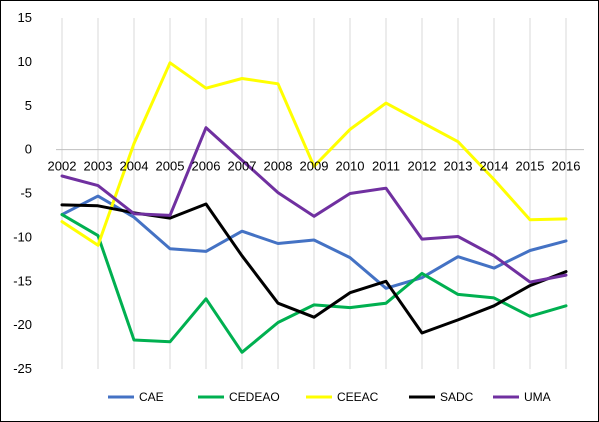 Image resolution: width=599 pixels, height=422 pixels. I want to click on y-tick-label: -10, so click(22, 236).